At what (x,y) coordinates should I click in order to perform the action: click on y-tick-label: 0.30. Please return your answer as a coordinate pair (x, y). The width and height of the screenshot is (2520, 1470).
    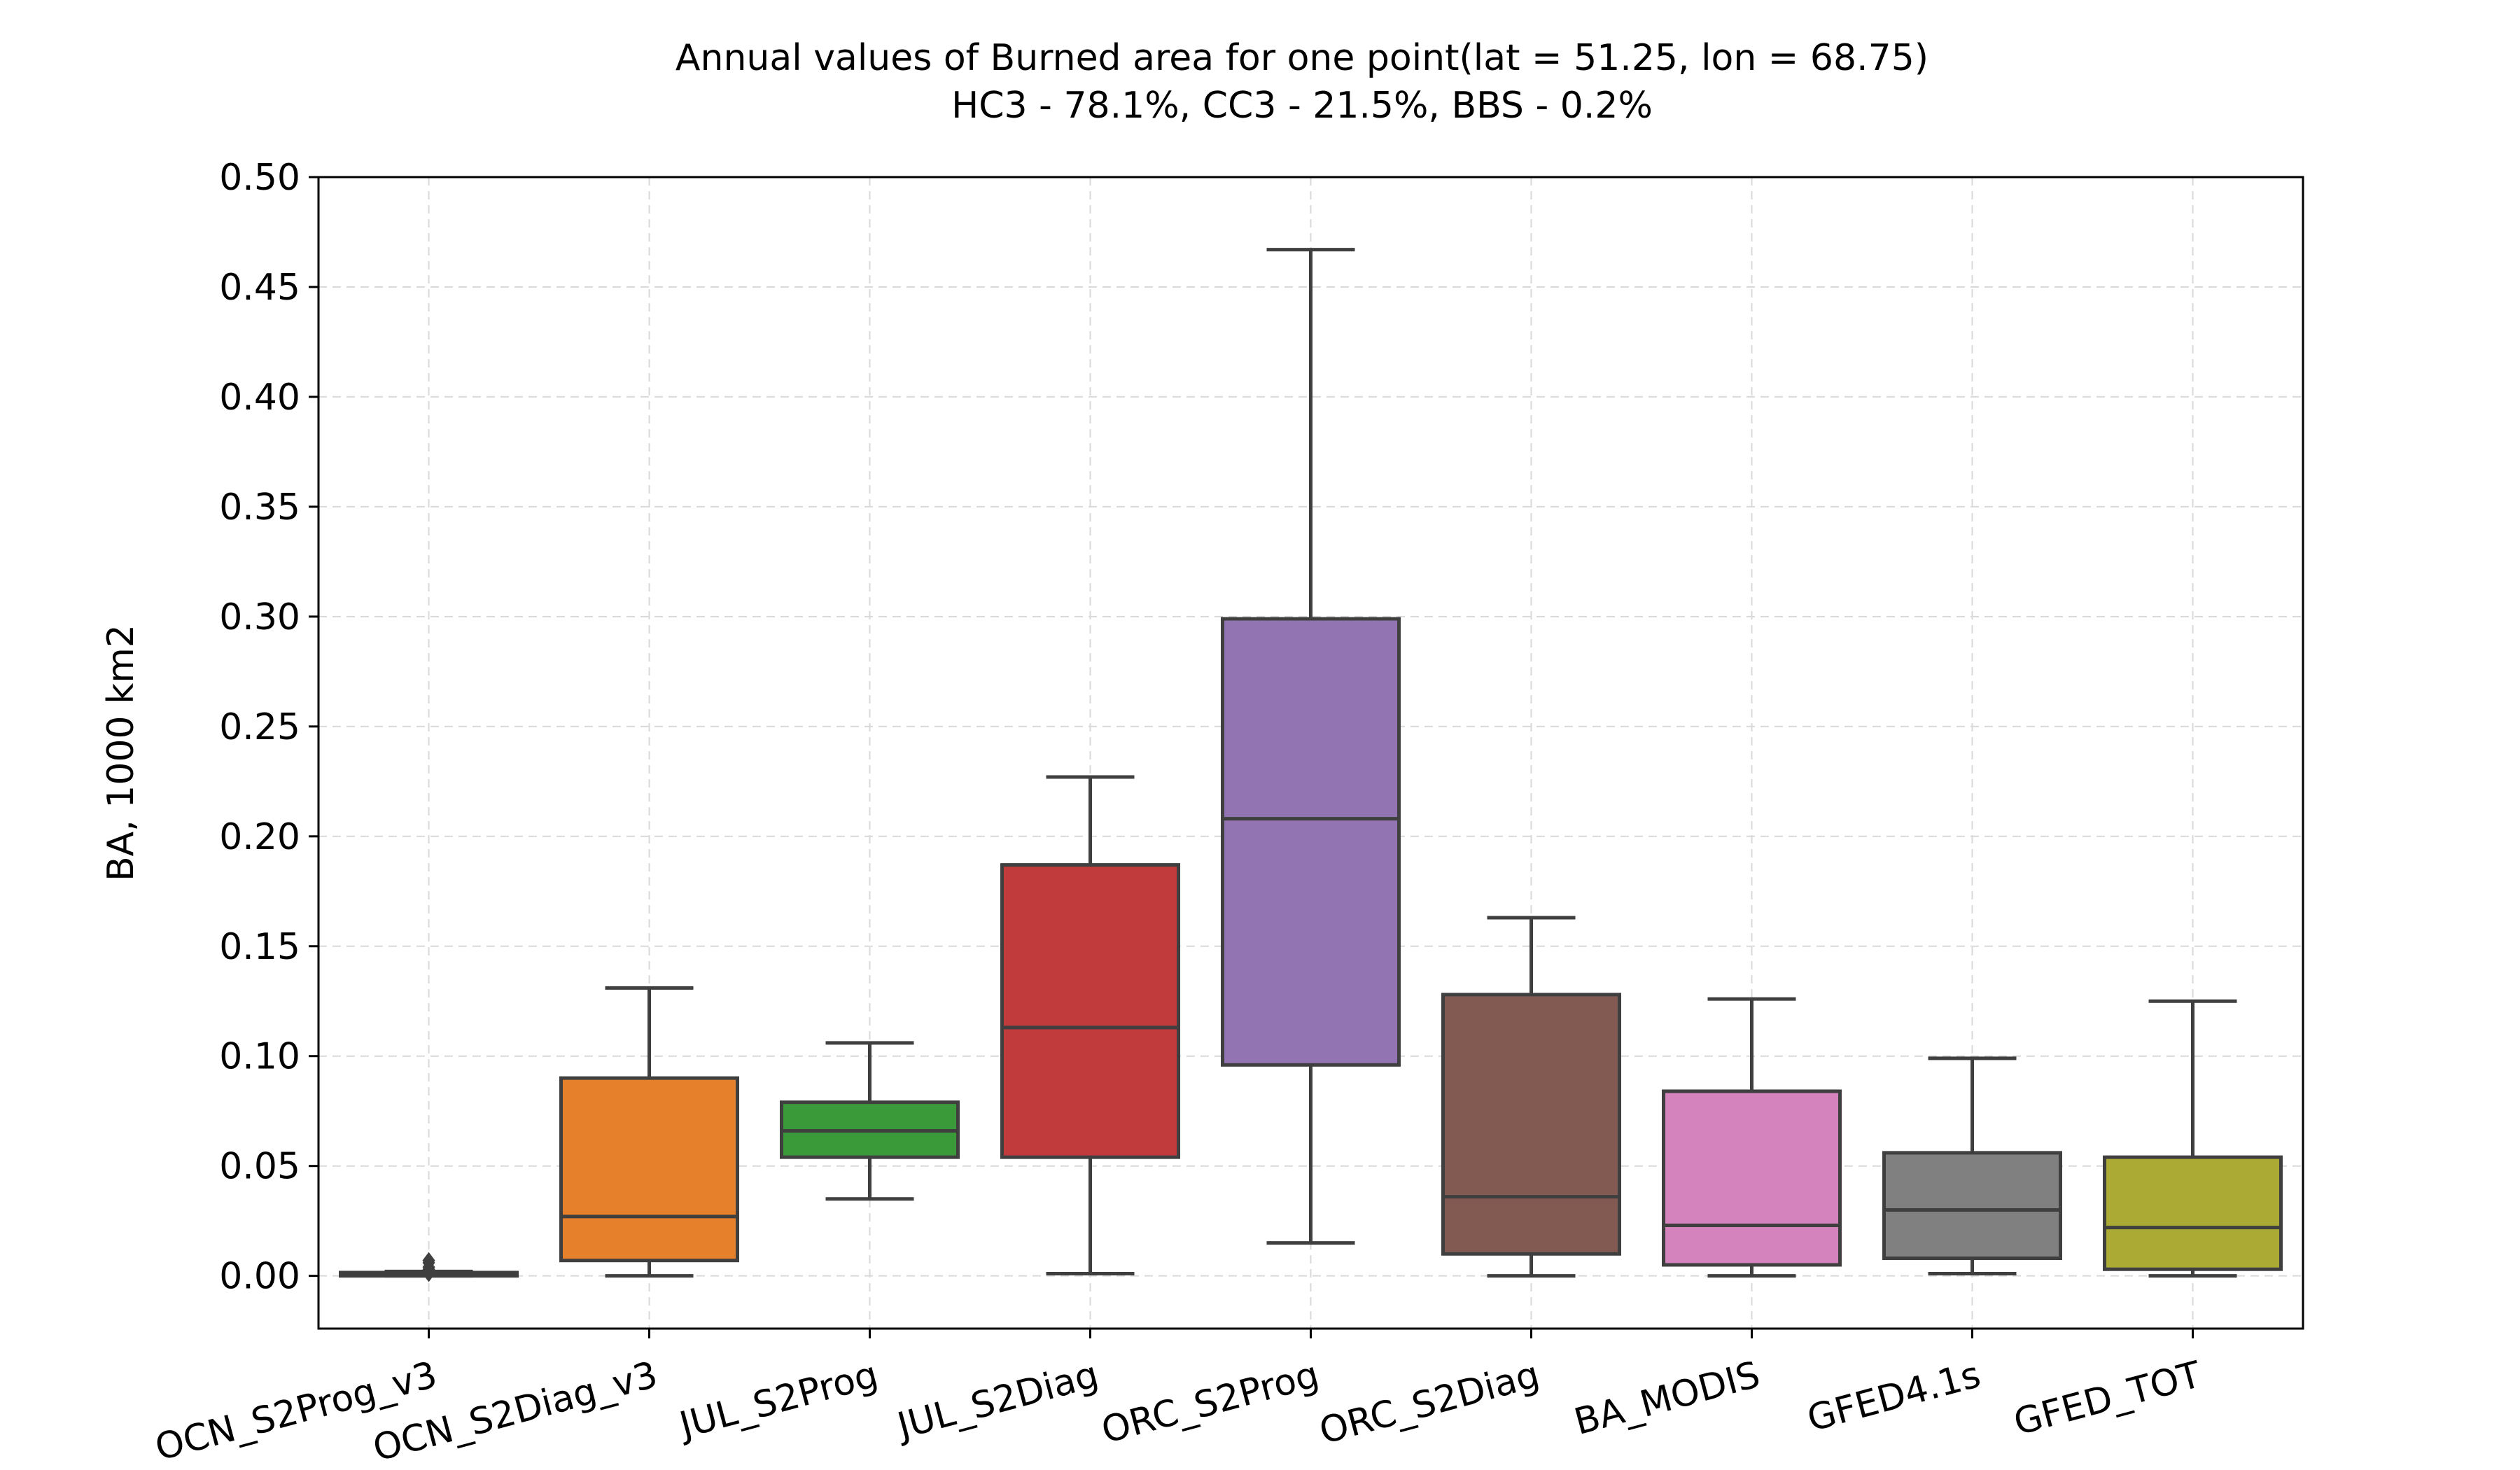
    Looking at the image, I should click on (259, 617).